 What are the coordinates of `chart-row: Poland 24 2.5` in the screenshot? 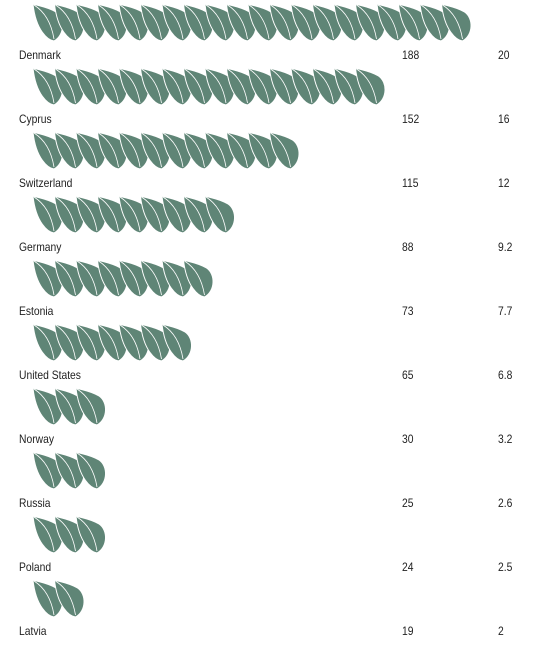 It's located at (269, 544).